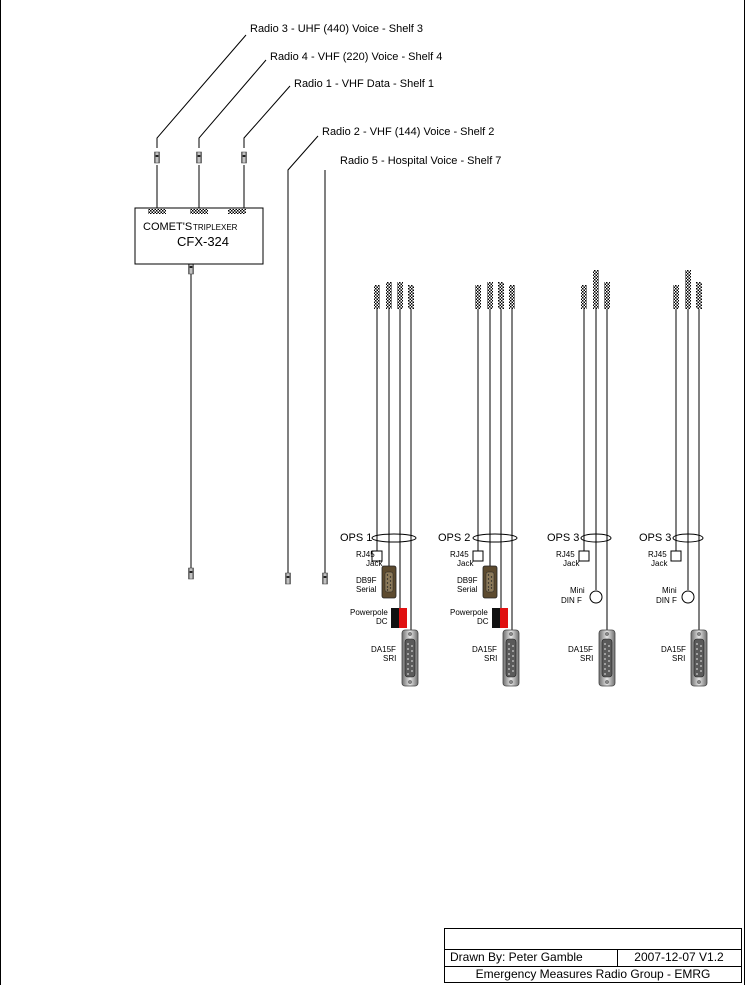 The width and height of the screenshot is (745, 985). I want to click on radio2-label: Radio 2 - VHF (144) Voice - Shelf 2, so click(408, 132).